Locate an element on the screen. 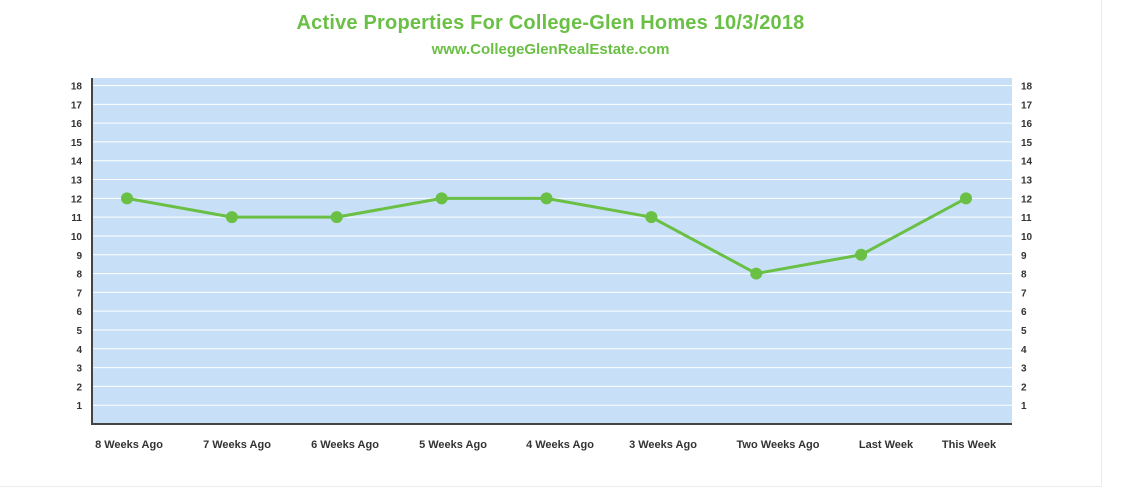 The width and height of the screenshot is (1133, 490). y-tick-label-right: 2 is located at coordinates (1024, 387).